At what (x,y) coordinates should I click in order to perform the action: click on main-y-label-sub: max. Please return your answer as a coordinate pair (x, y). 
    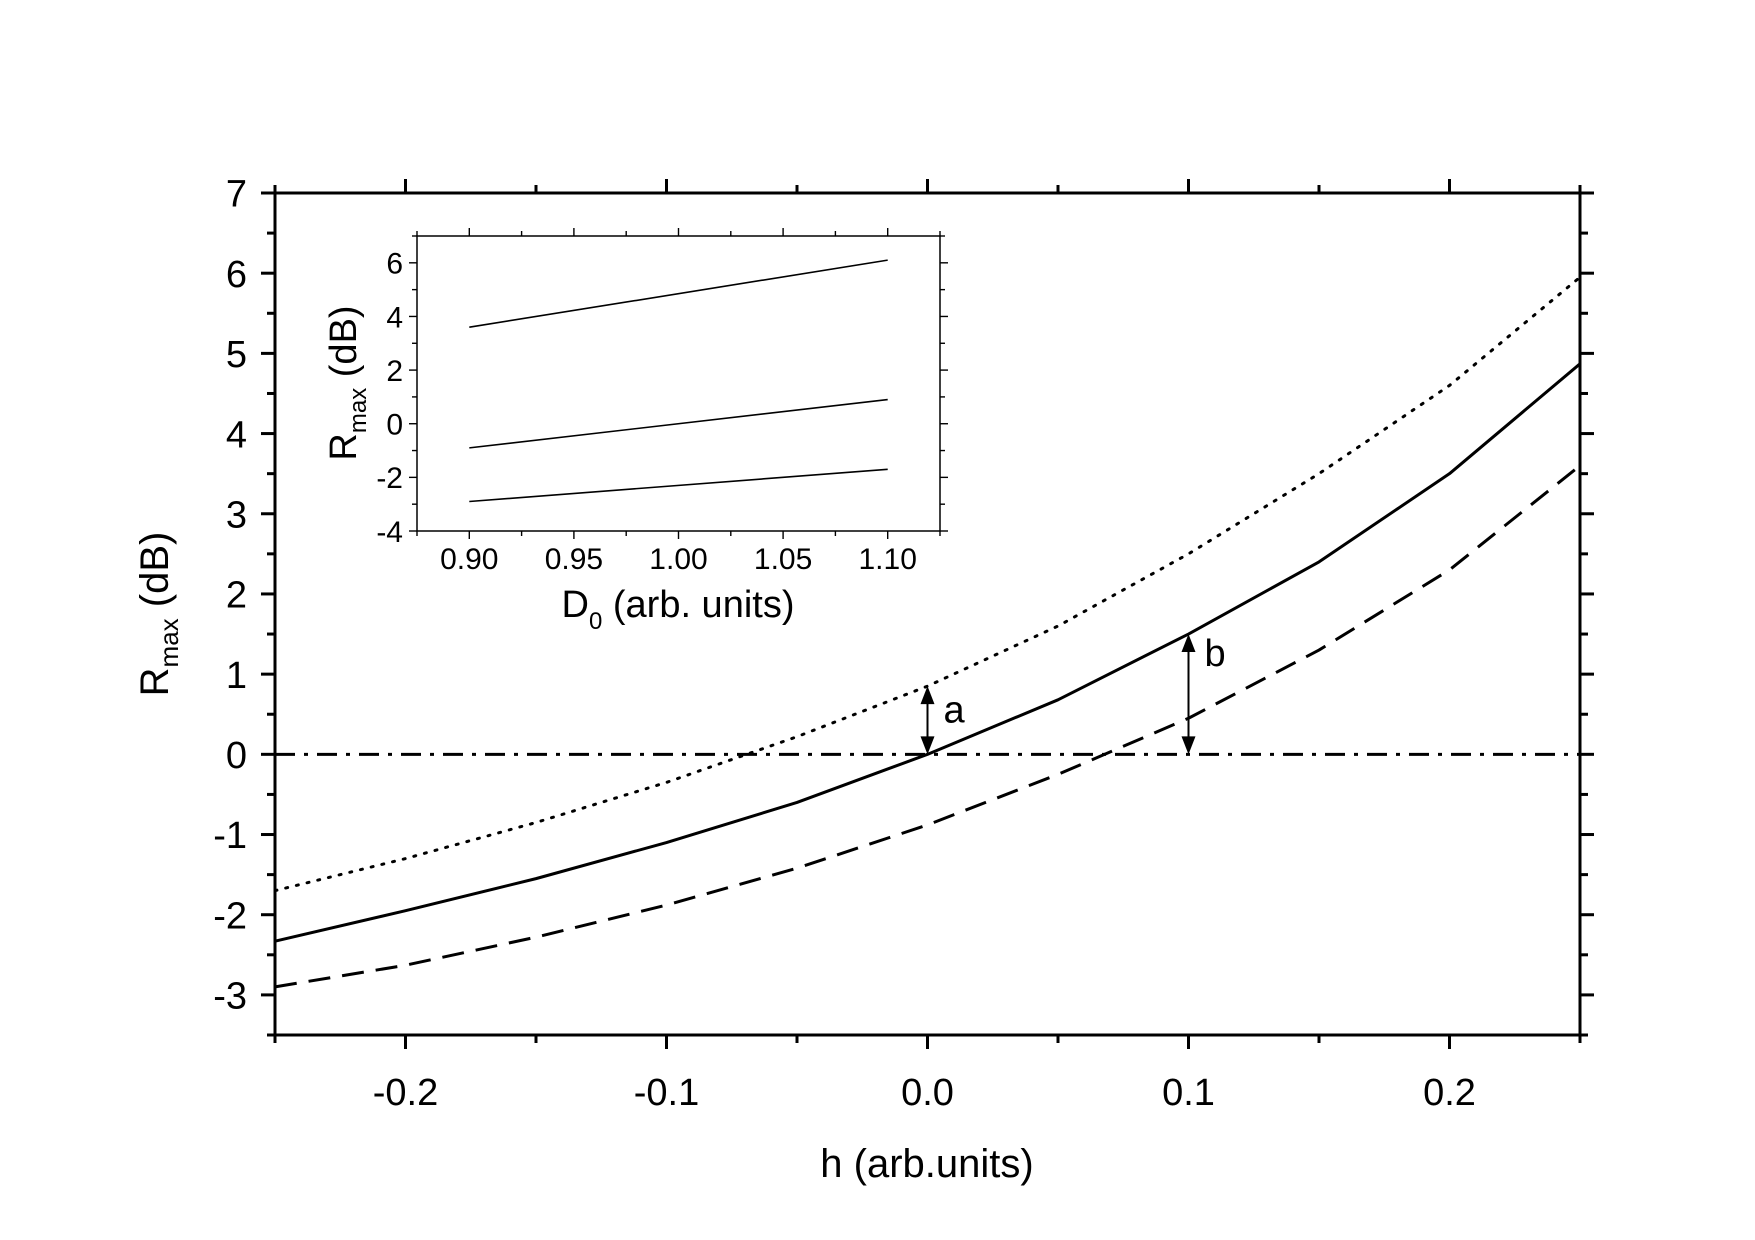
    Looking at the image, I should click on (169, 642).